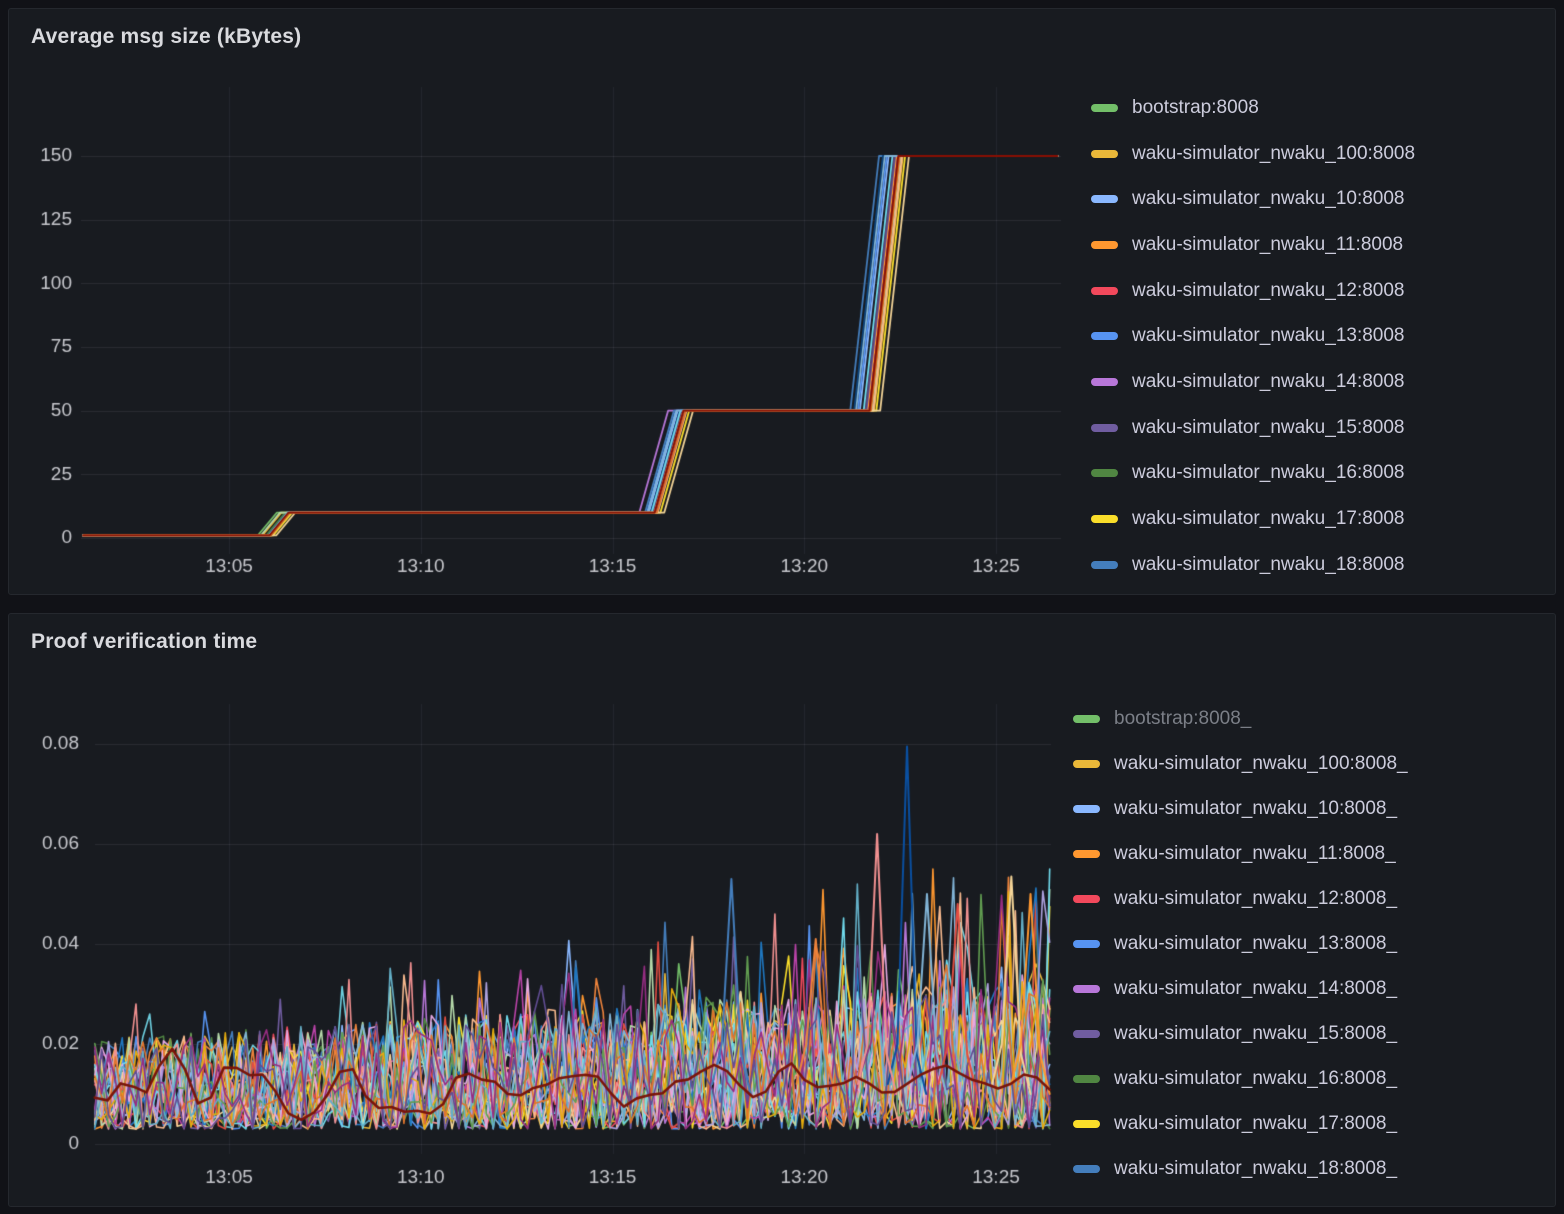  Describe the element at coordinates (1268, 519) in the screenshot. I see `legend-label: waku-simulator_nwaku_17:8008` at that location.